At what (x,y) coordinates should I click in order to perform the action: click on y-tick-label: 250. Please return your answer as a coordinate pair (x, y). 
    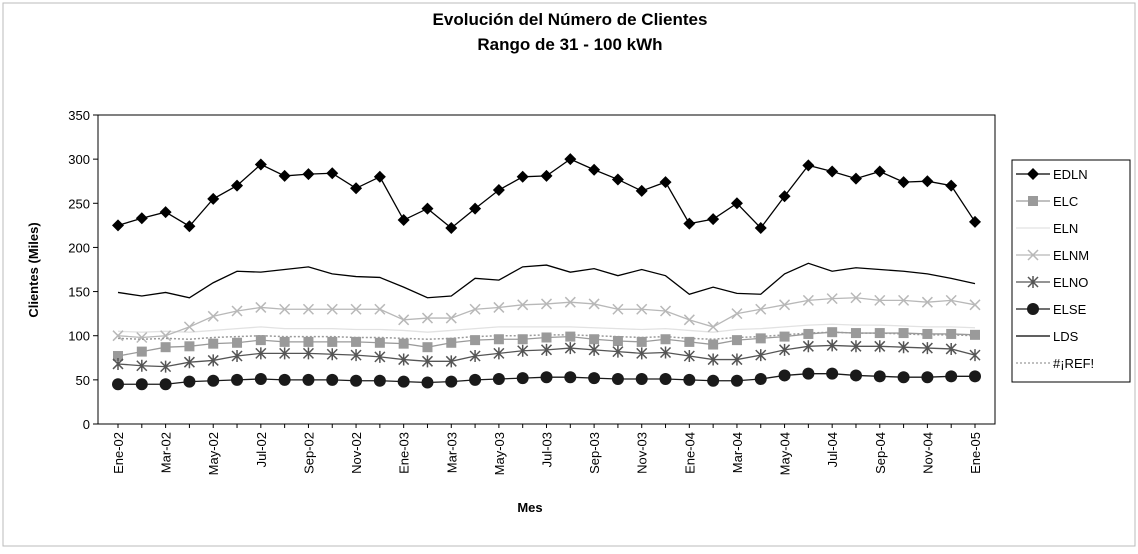
    Looking at the image, I should click on (79, 203).